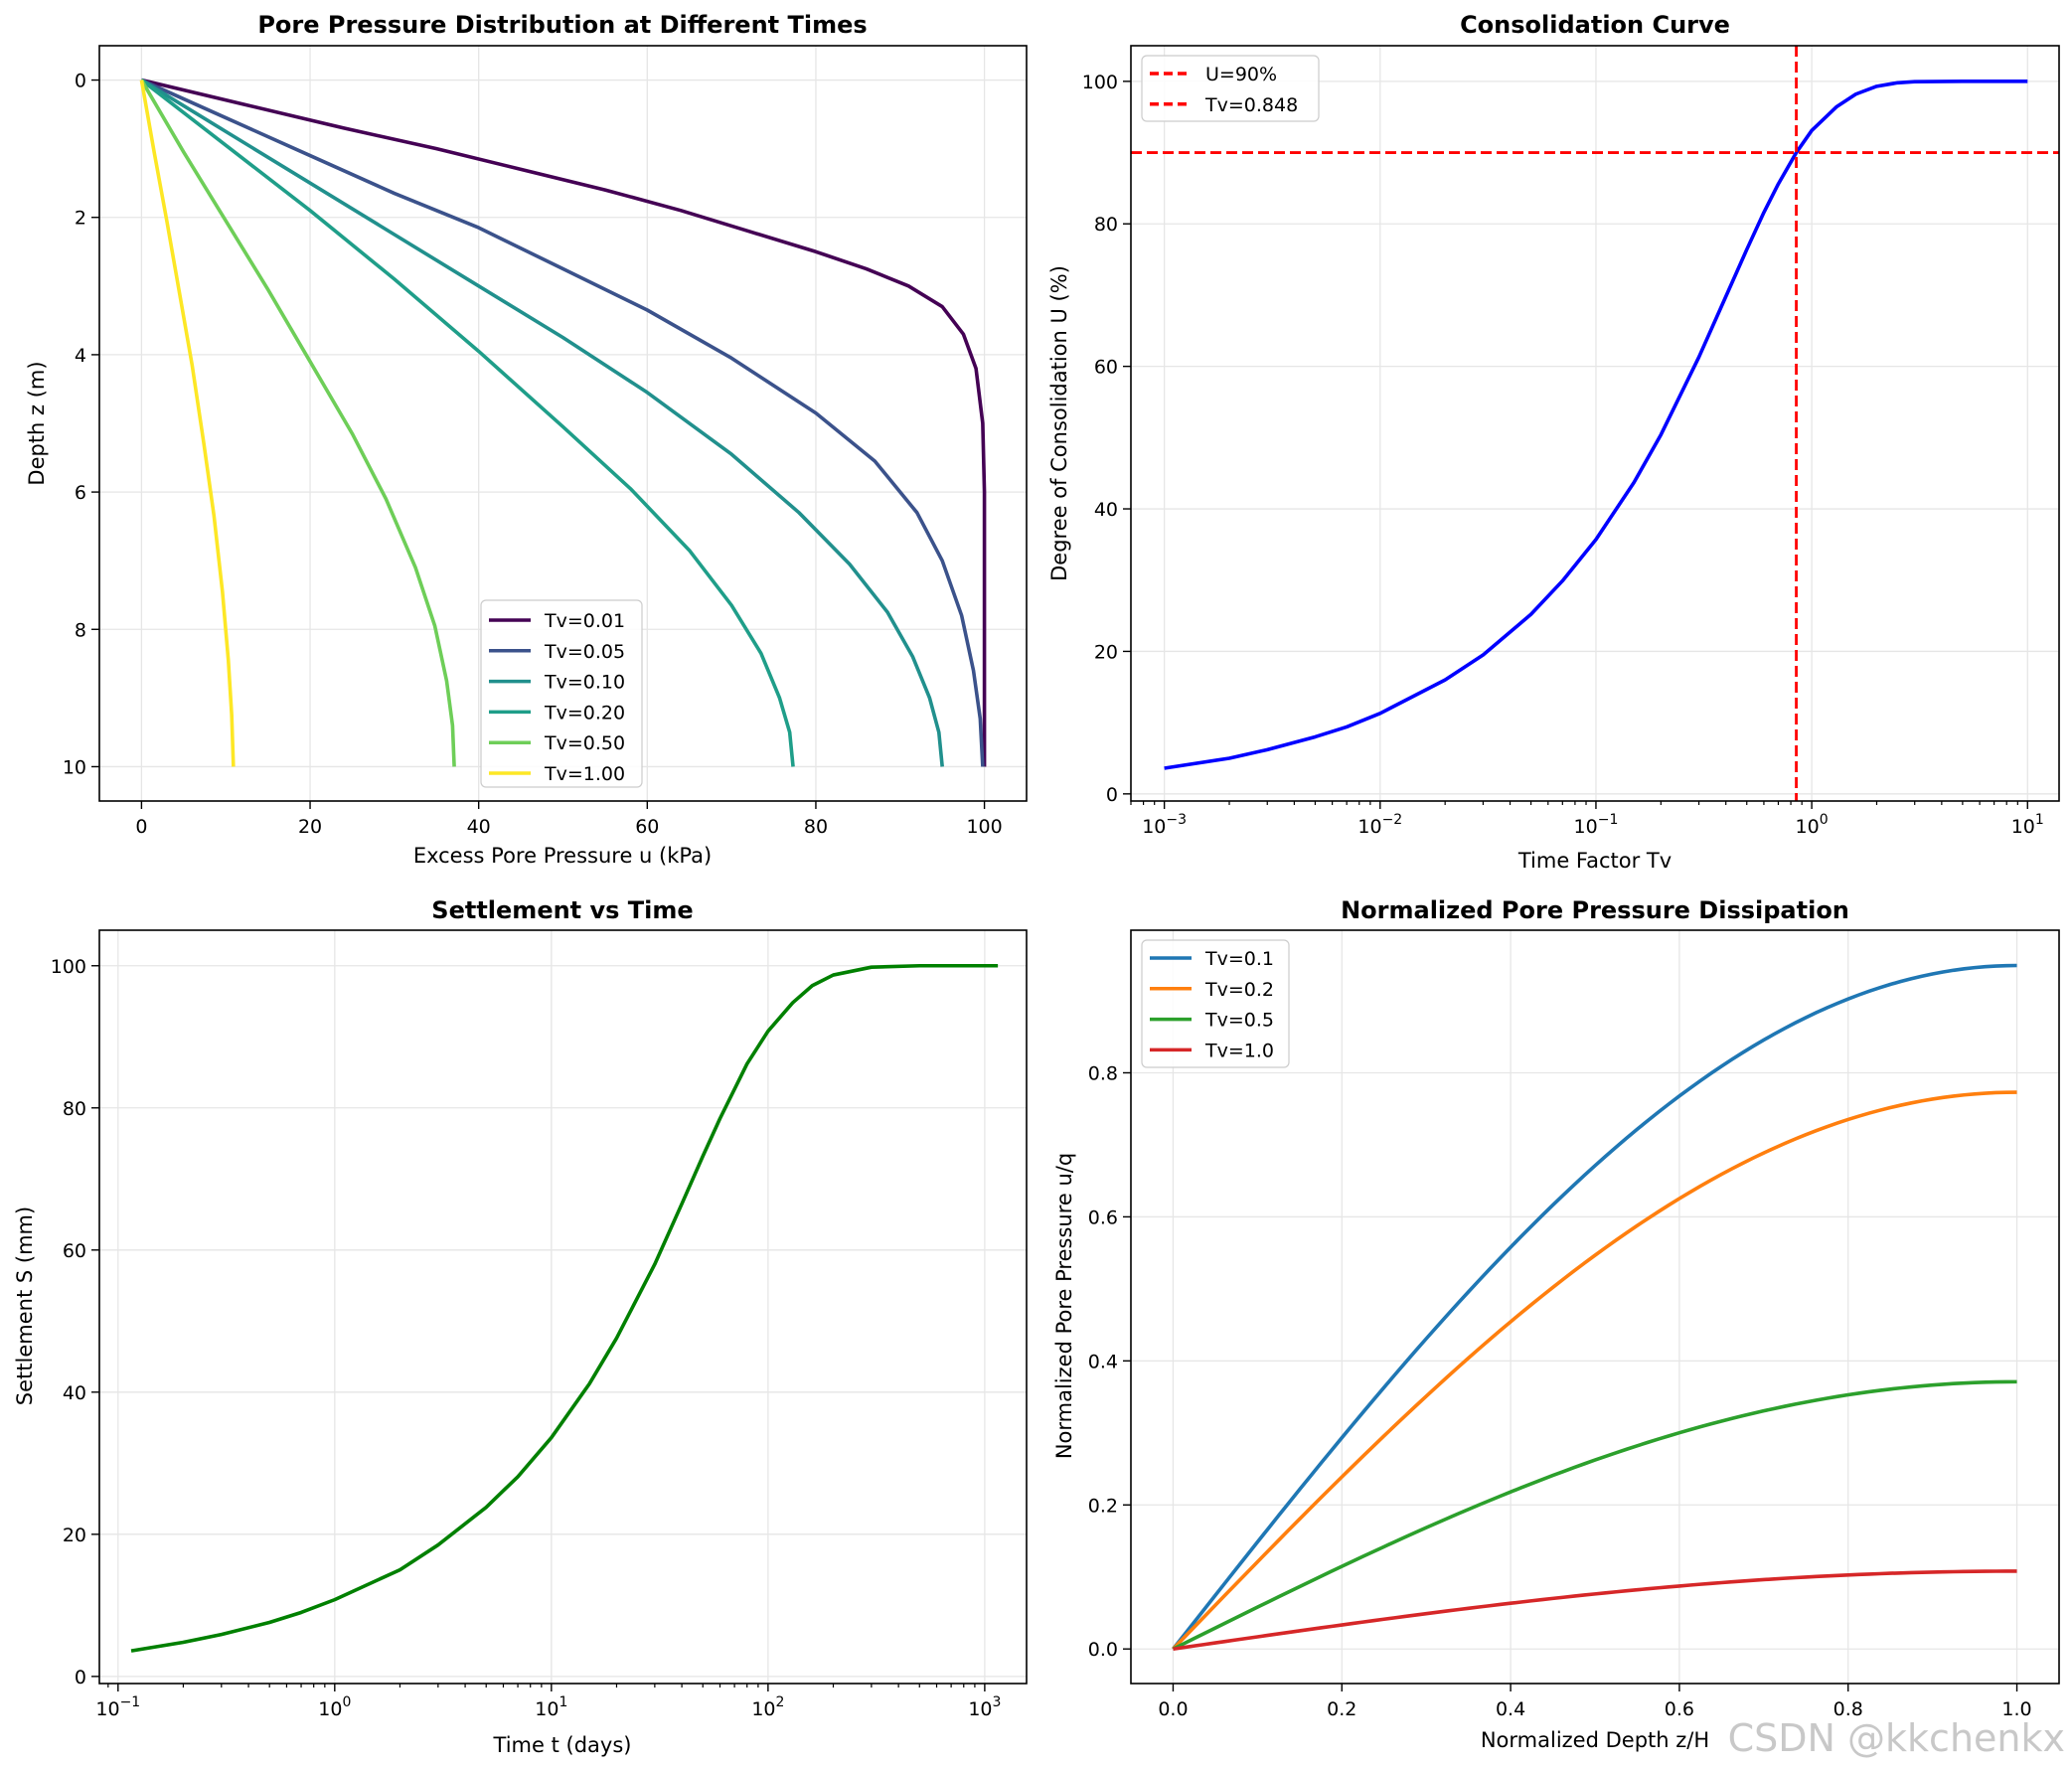 The width and height of the screenshot is (2072, 1769). I want to click on y-tick-label: 0.2, so click(1103, 1506).